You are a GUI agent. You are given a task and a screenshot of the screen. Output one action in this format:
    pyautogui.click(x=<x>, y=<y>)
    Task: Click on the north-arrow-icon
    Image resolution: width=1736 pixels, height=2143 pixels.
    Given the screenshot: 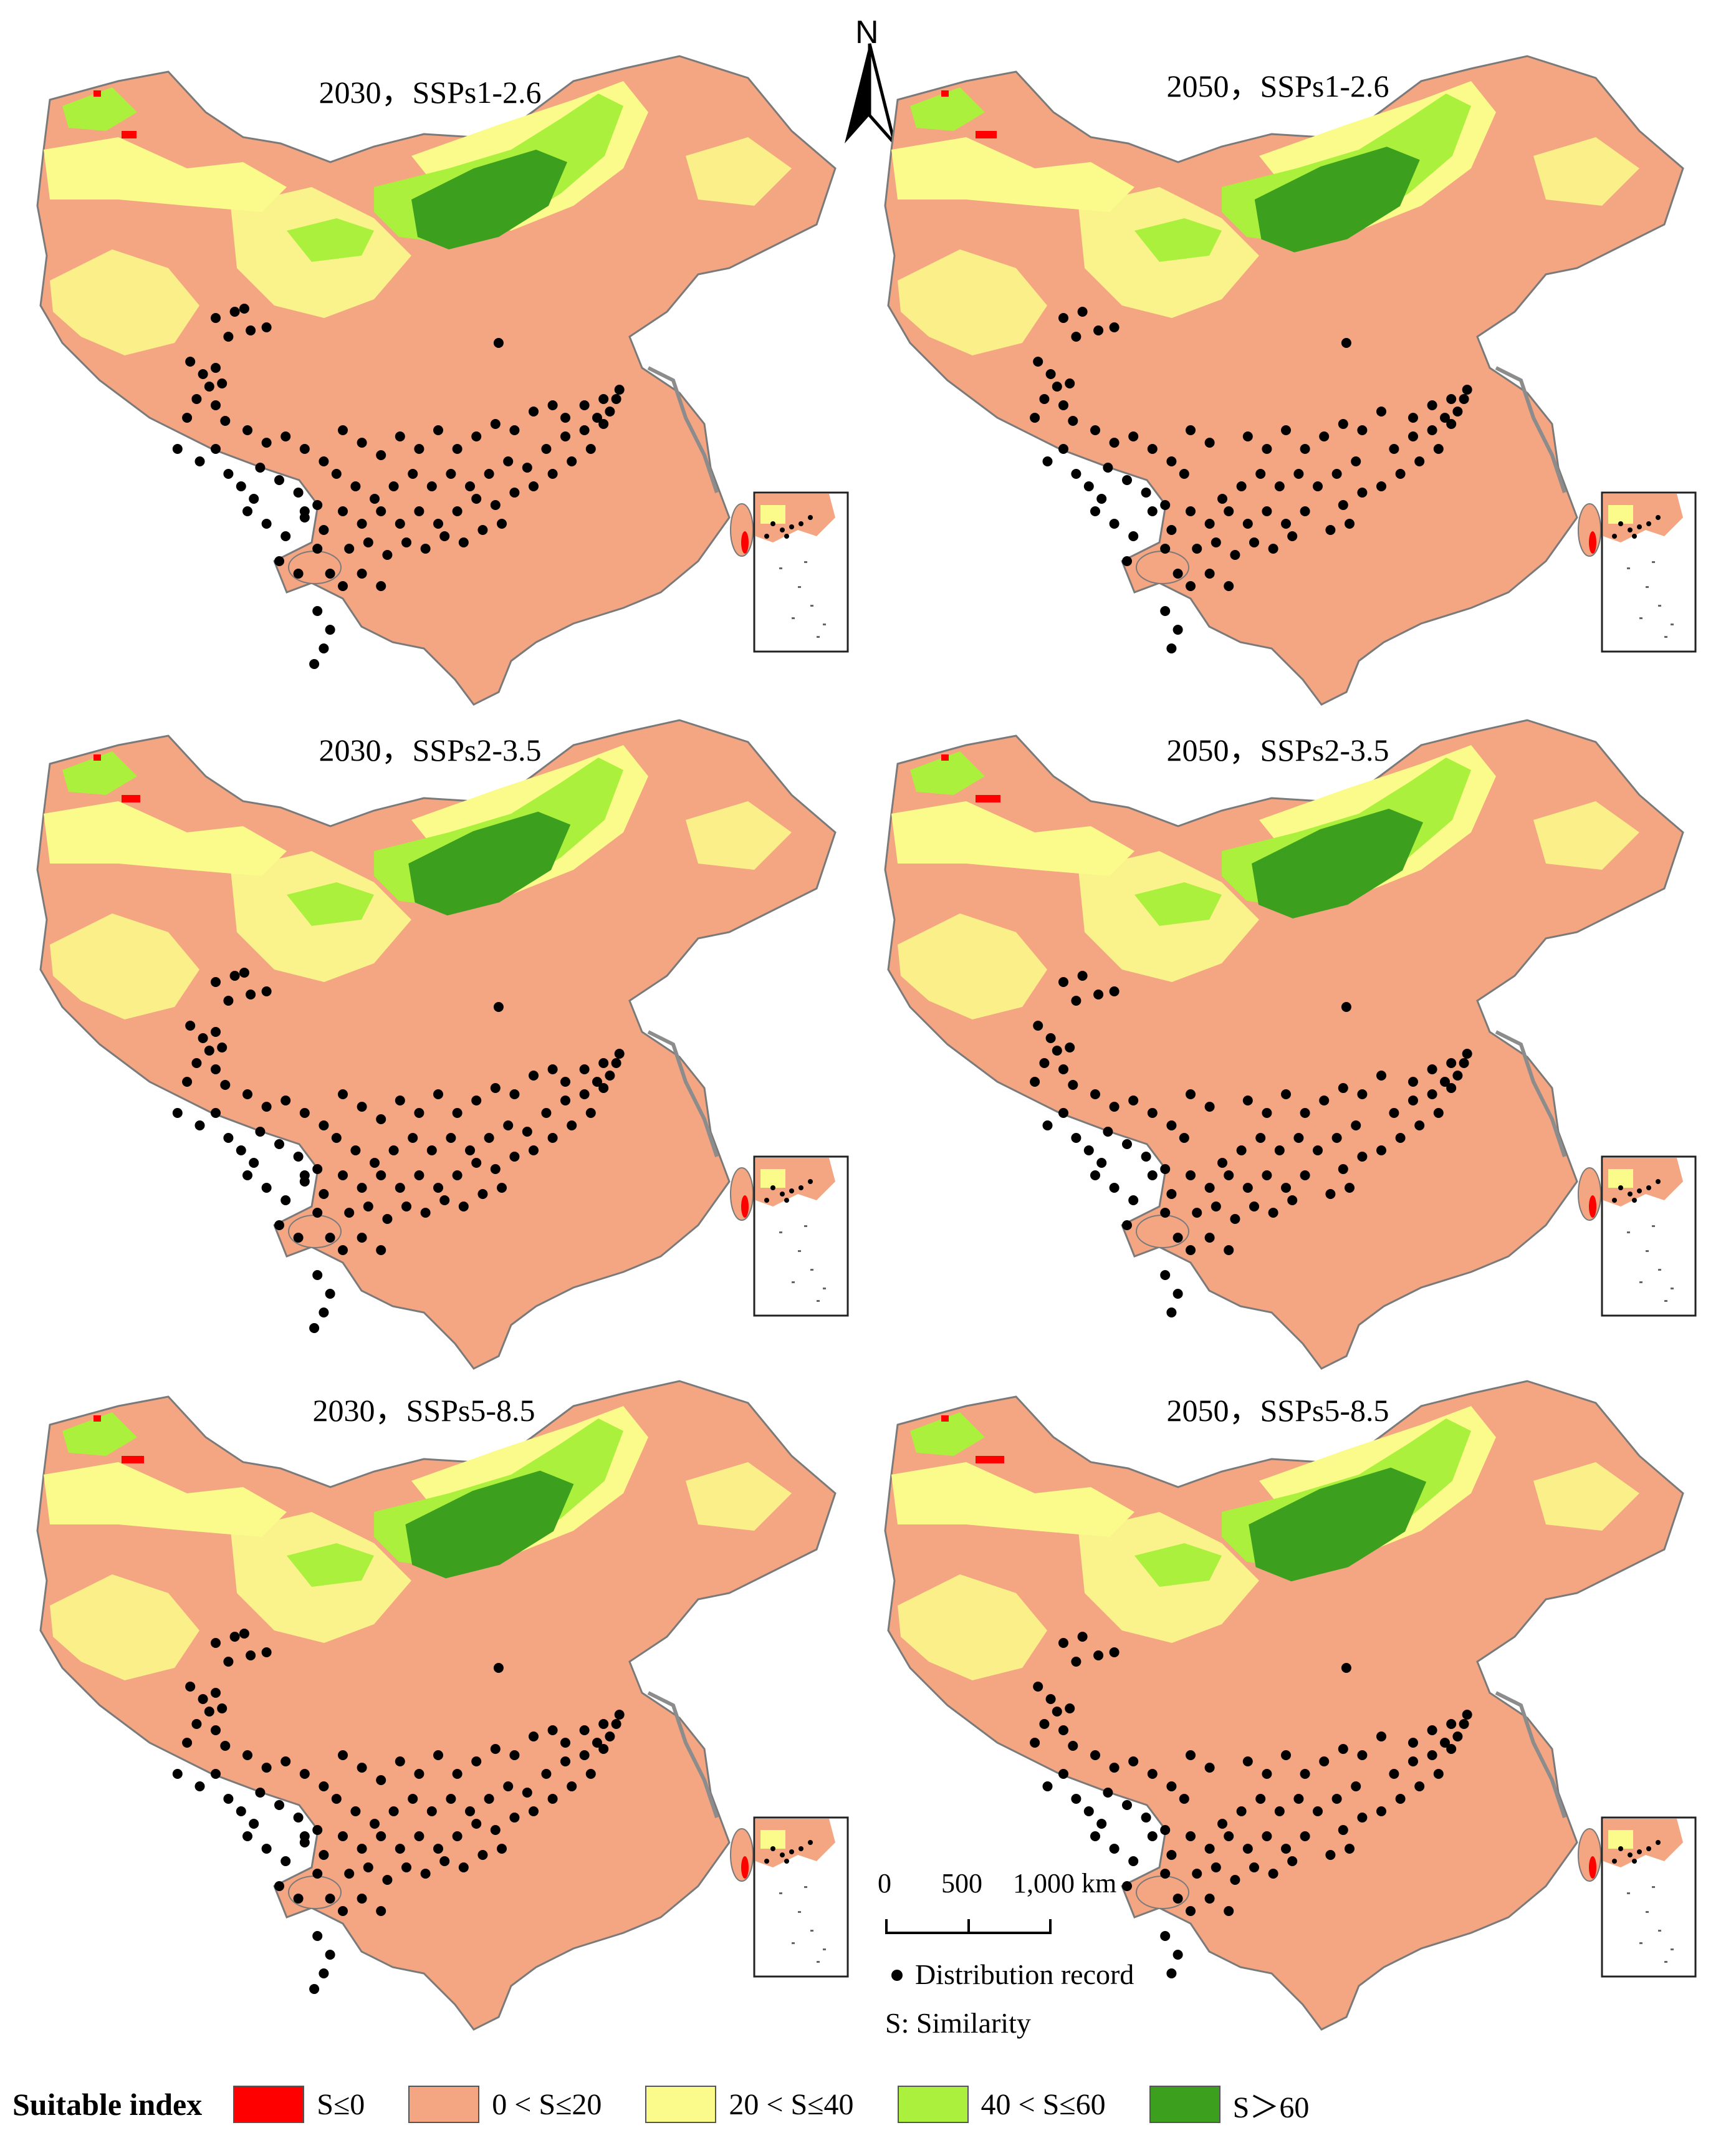 What is the action you would take?
    pyautogui.click(x=870, y=93)
    